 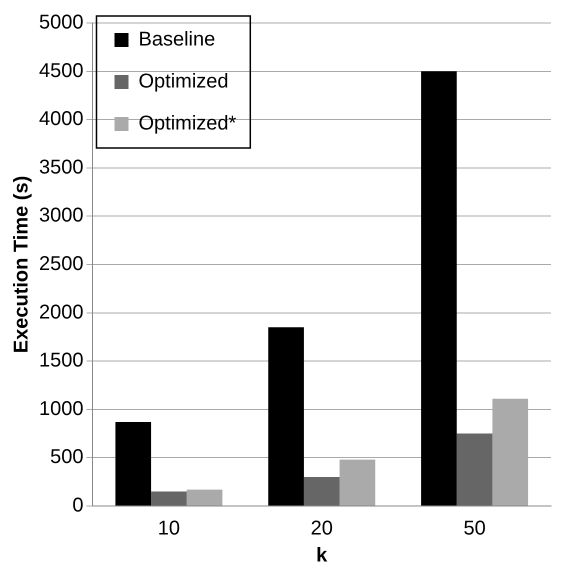 What do you see at coordinates (61, 215) in the screenshot?
I see `y-tick-label: 3000` at bounding box center [61, 215].